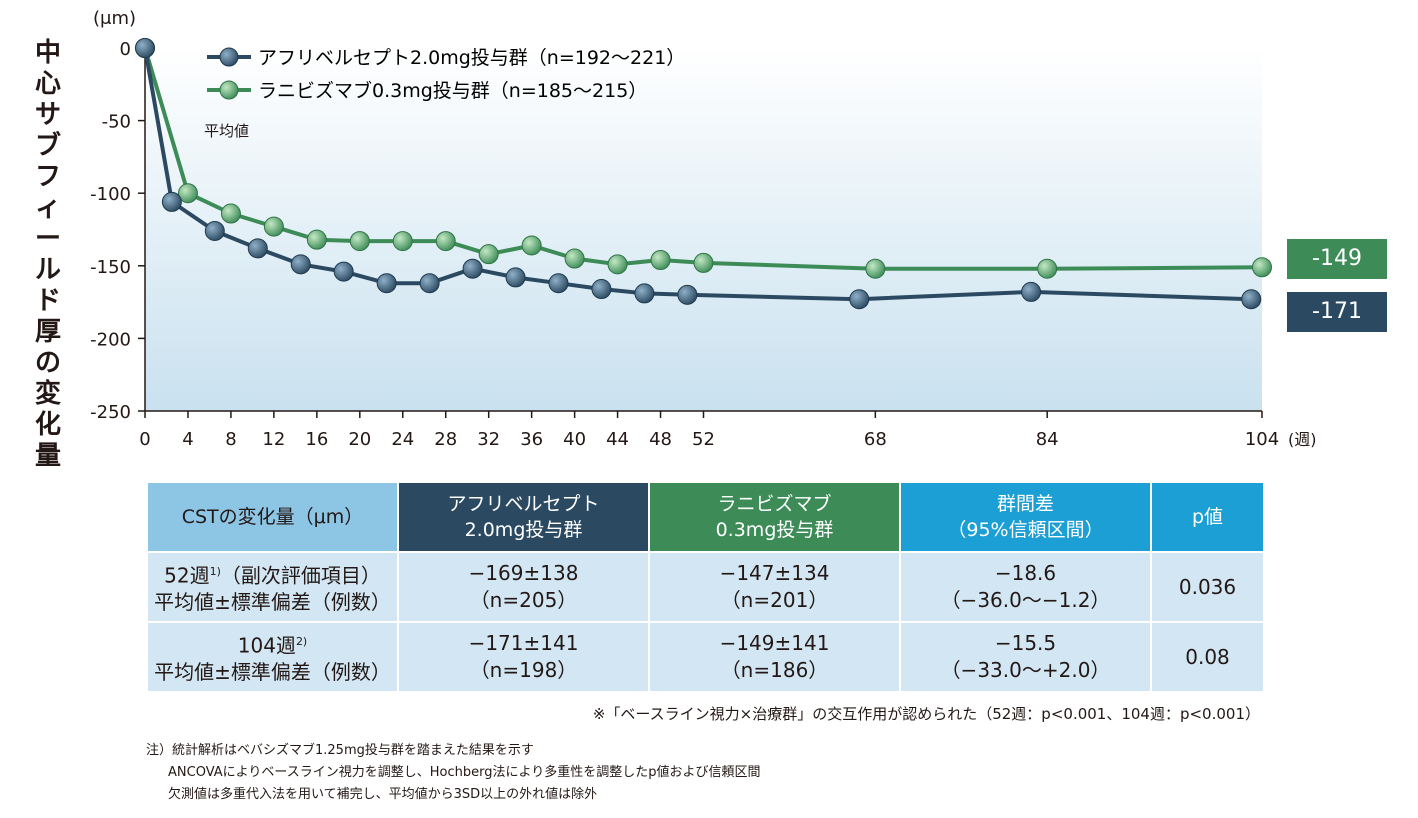  What do you see at coordinates (1337, 312) in the screenshot?
I see `end-label-aflibercept: -171` at bounding box center [1337, 312].